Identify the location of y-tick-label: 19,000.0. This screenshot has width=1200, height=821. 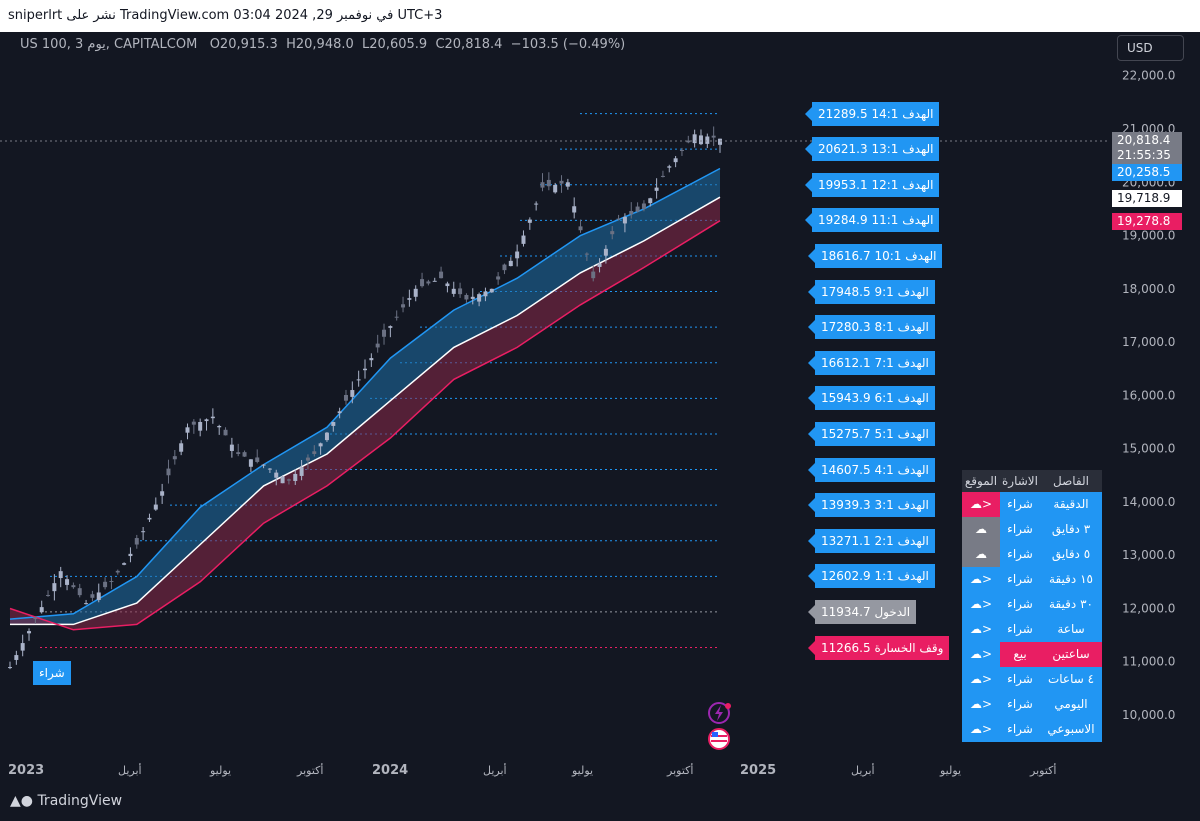
(1148, 236).